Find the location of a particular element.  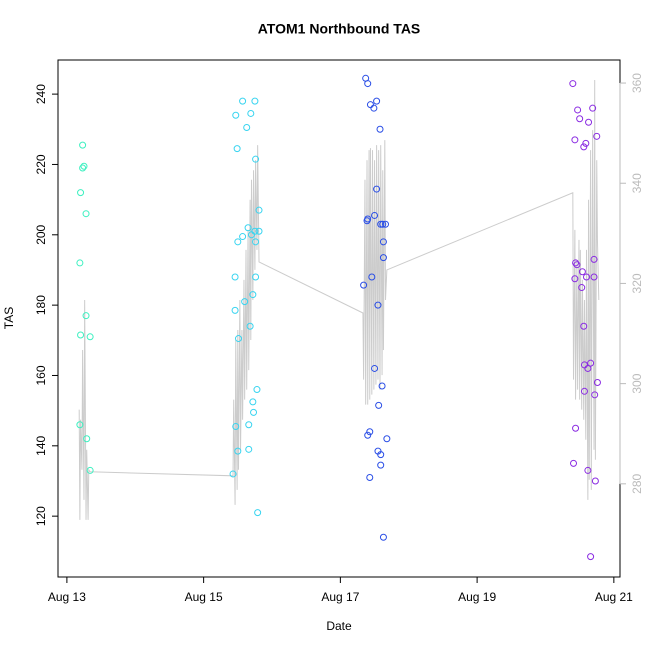

x-tick-label: Aug 21 is located at coordinates (614, 597).